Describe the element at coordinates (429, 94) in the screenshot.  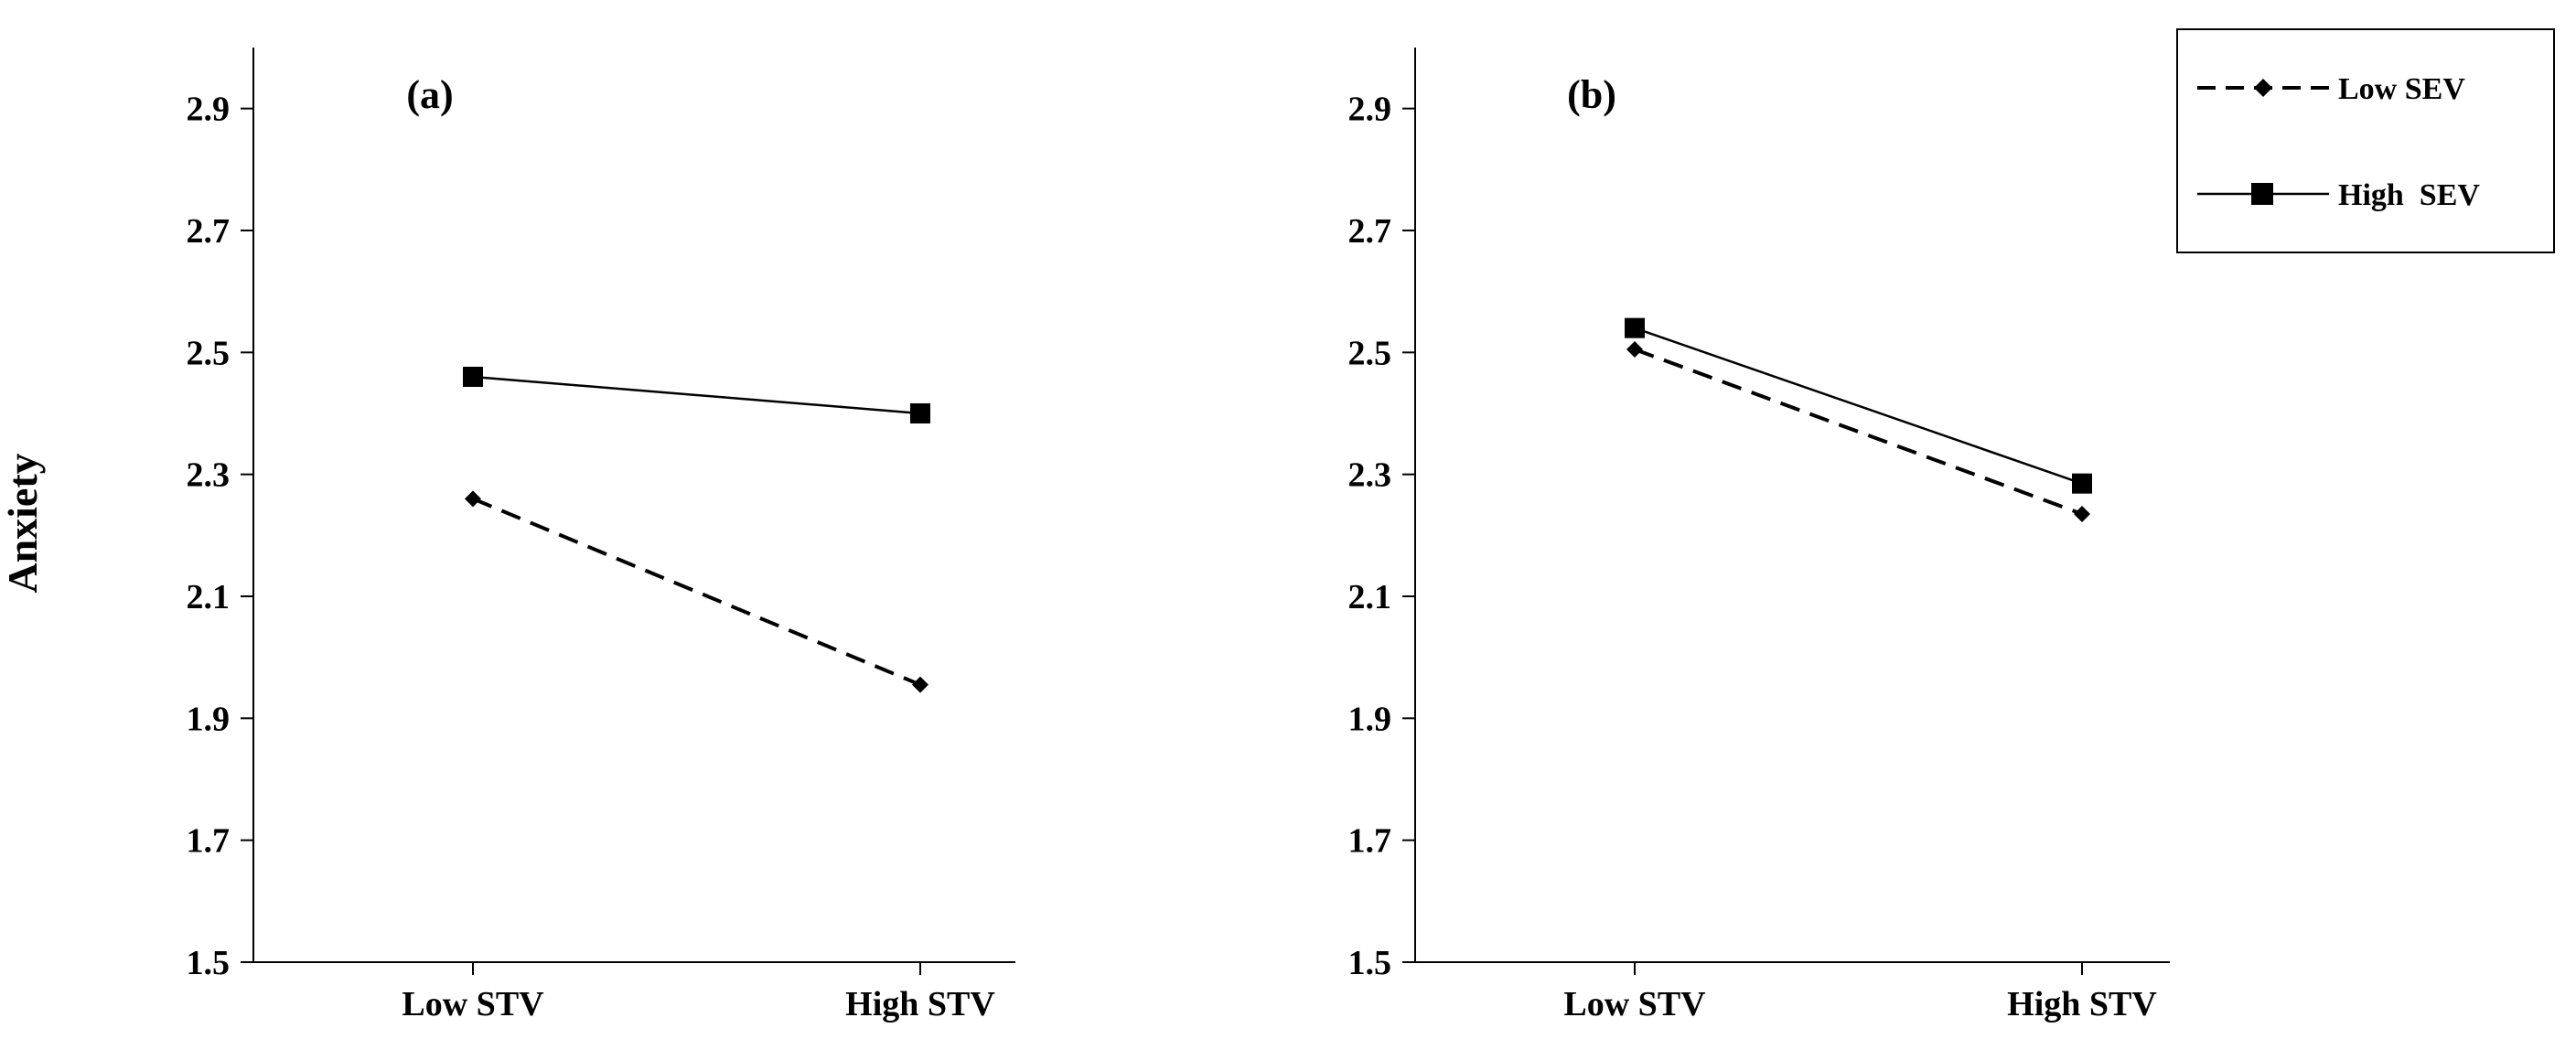
I see `panel-a-label: (a)` at that location.